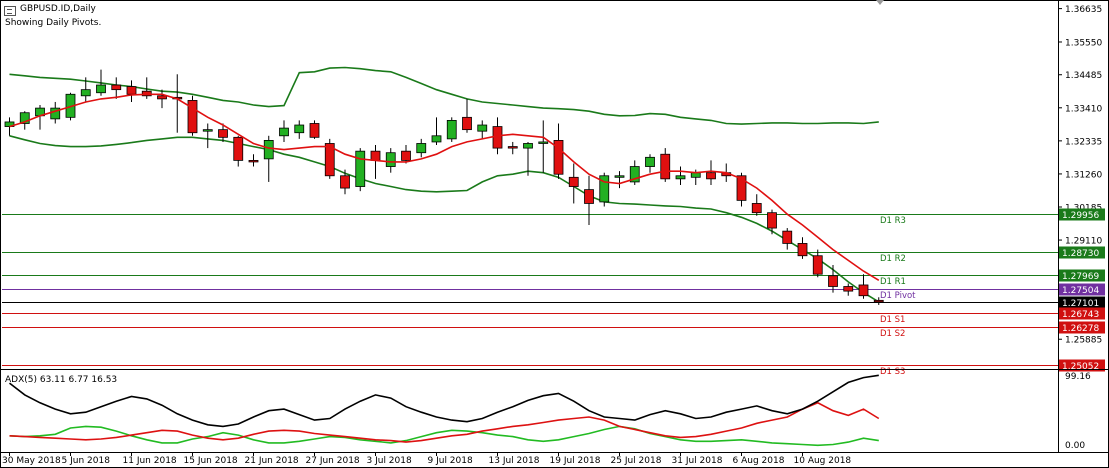 The width and height of the screenshot is (1109, 468). I want to click on date-label: 5 Jun 2018, so click(86, 461).